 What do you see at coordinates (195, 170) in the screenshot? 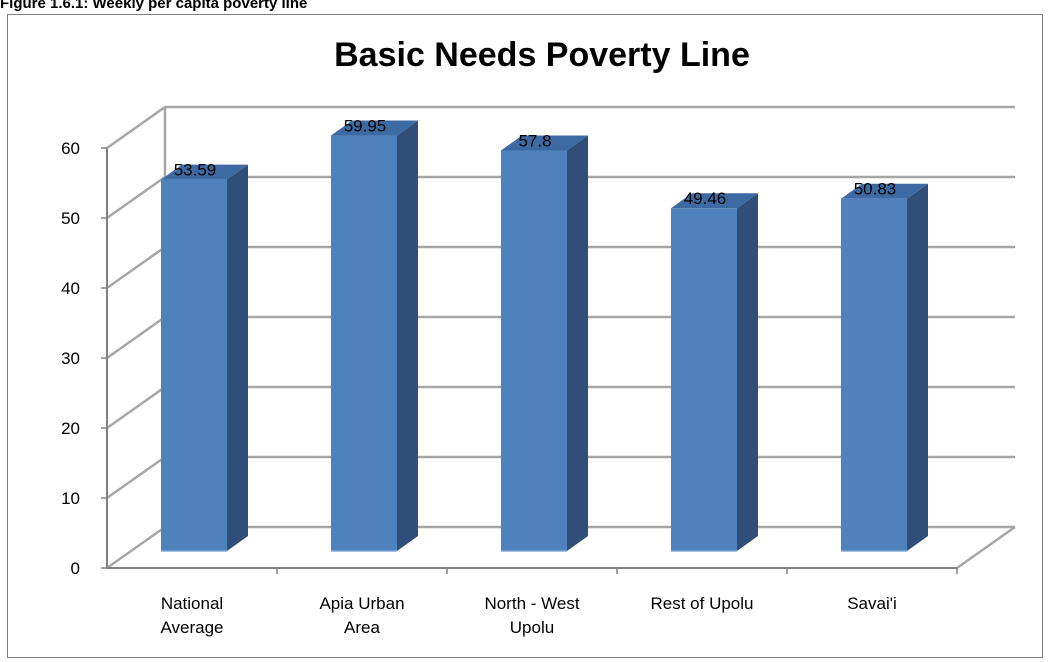
I see `data-label: 53.59` at bounding box center [195, 170].